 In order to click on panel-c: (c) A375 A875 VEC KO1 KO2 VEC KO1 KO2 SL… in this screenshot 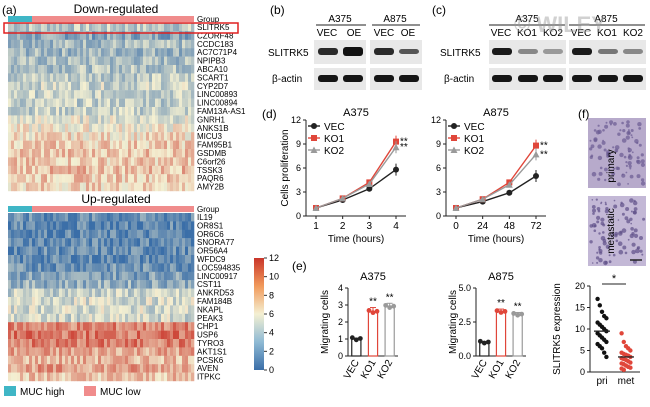, I will do `click(539, 46)`.